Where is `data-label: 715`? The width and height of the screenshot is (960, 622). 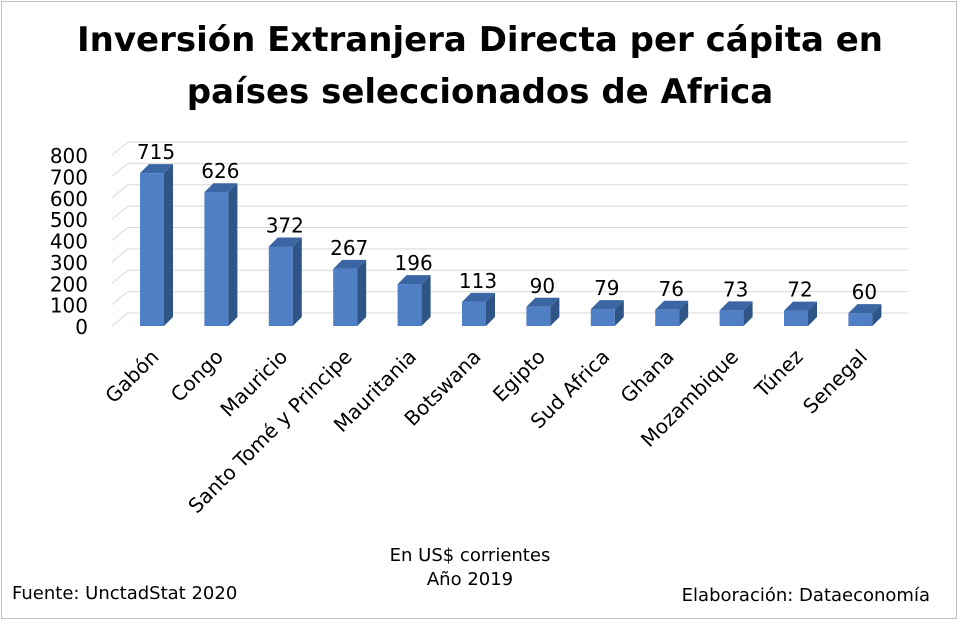 data-label: 715 is located at coordinates (156, 152).